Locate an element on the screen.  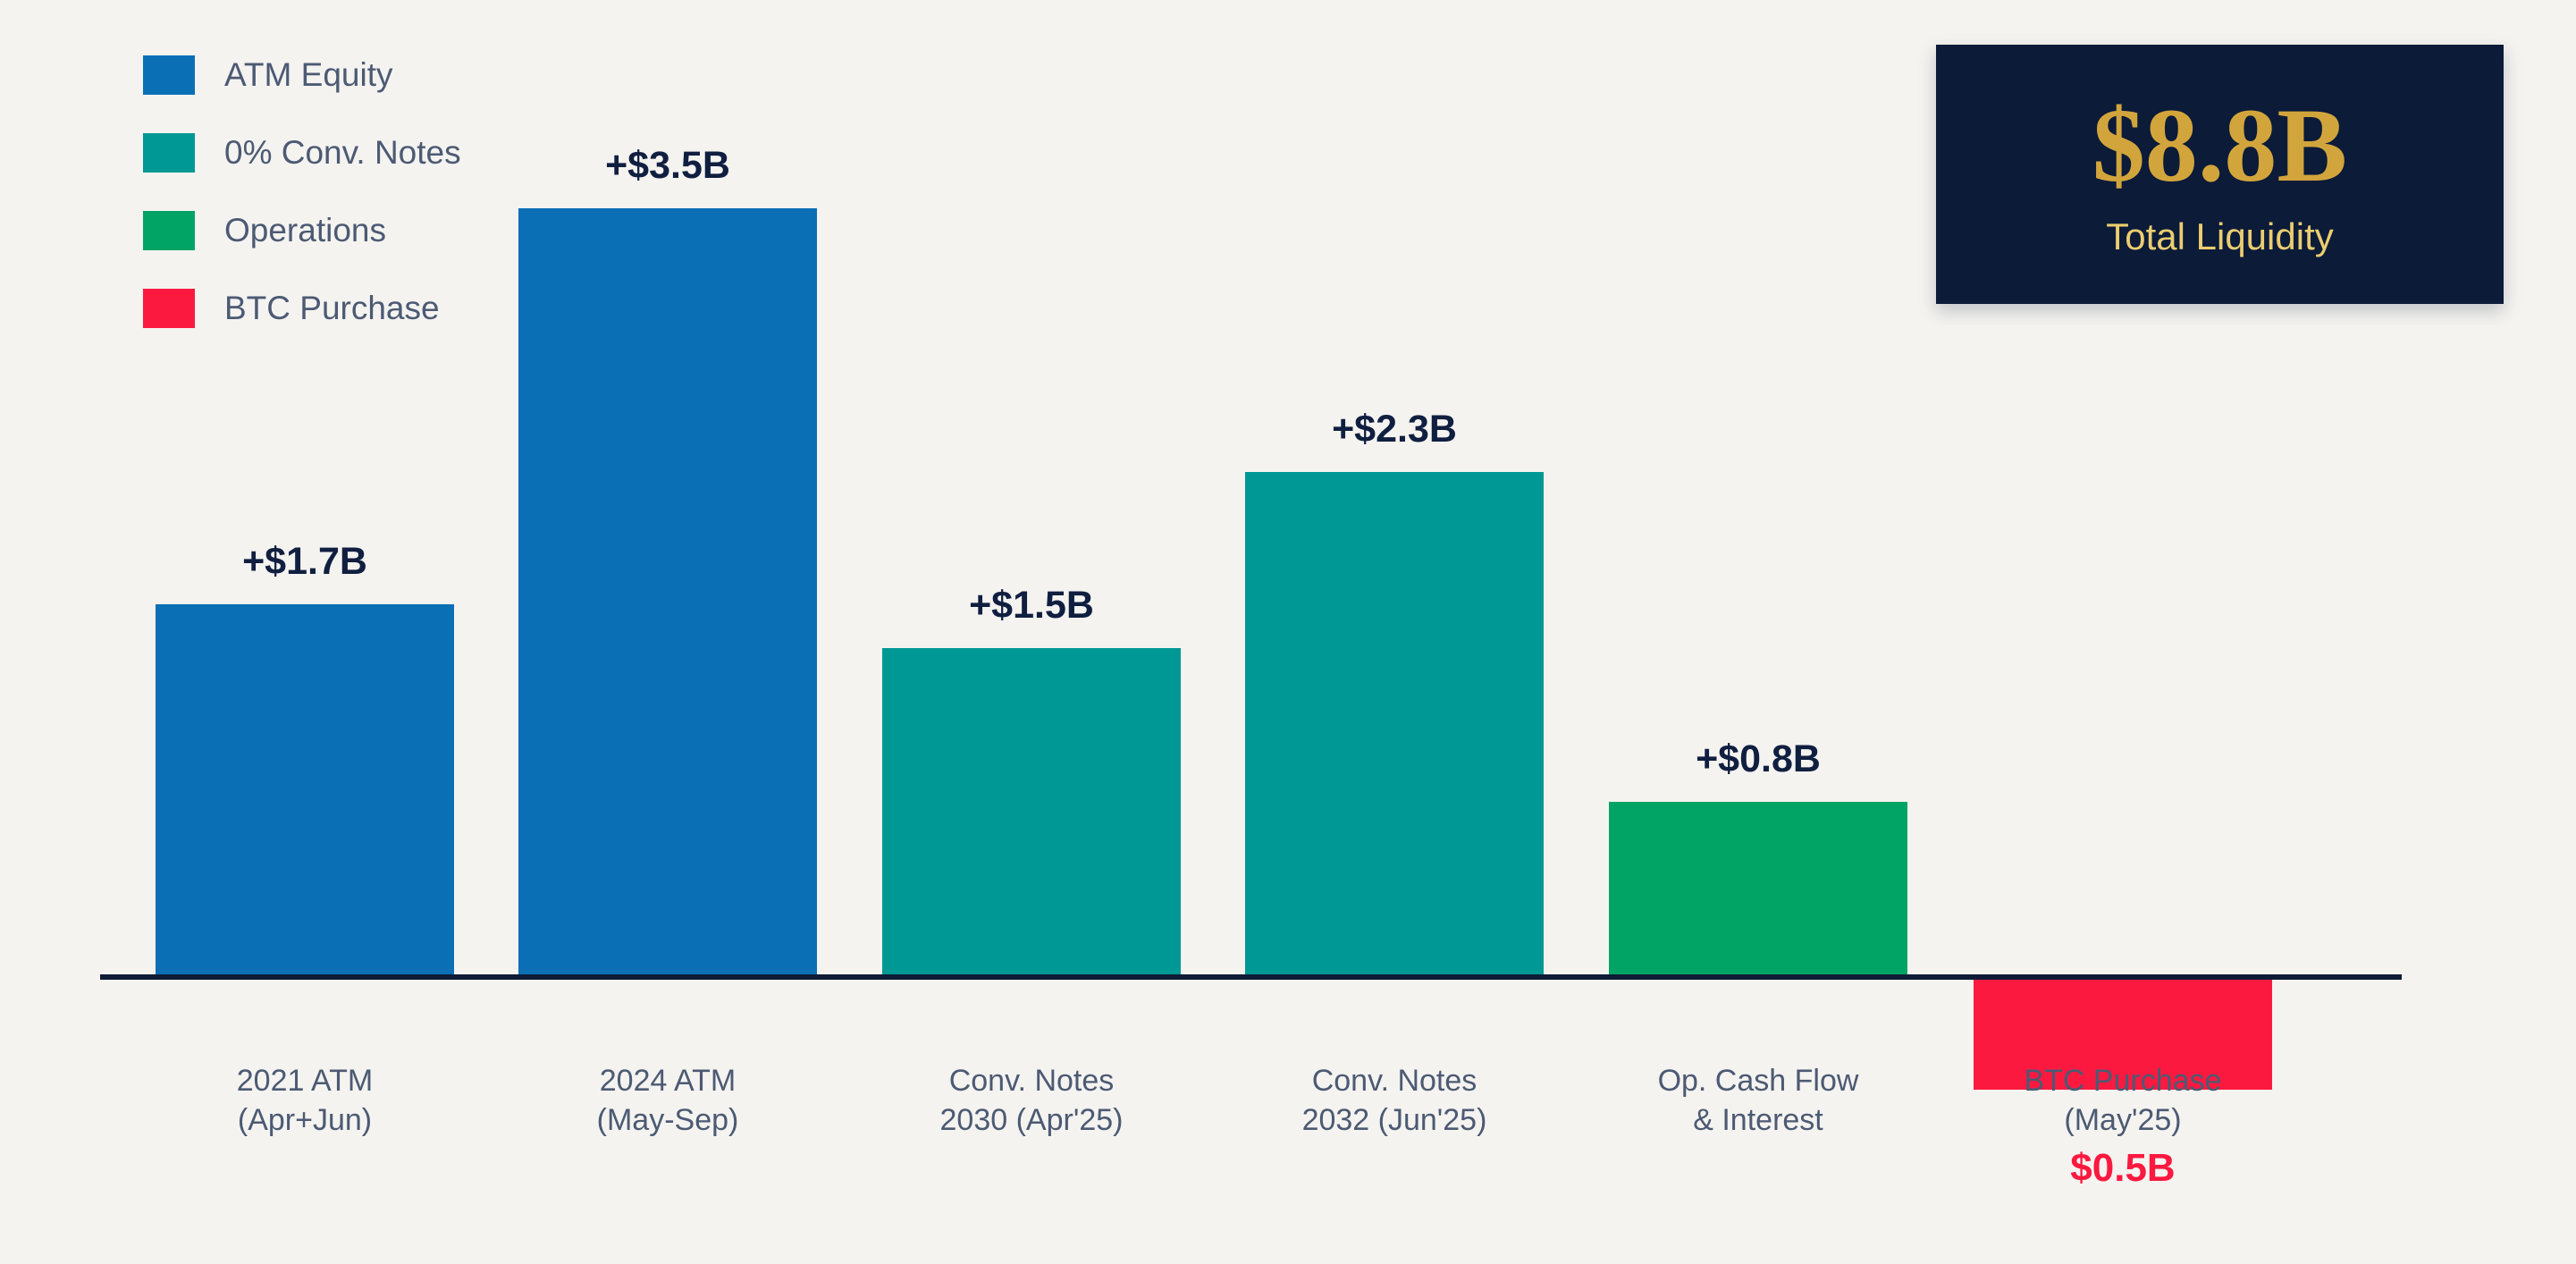
total-liquidity-label: Total Liquidity is located at coordinates (2220, 236).